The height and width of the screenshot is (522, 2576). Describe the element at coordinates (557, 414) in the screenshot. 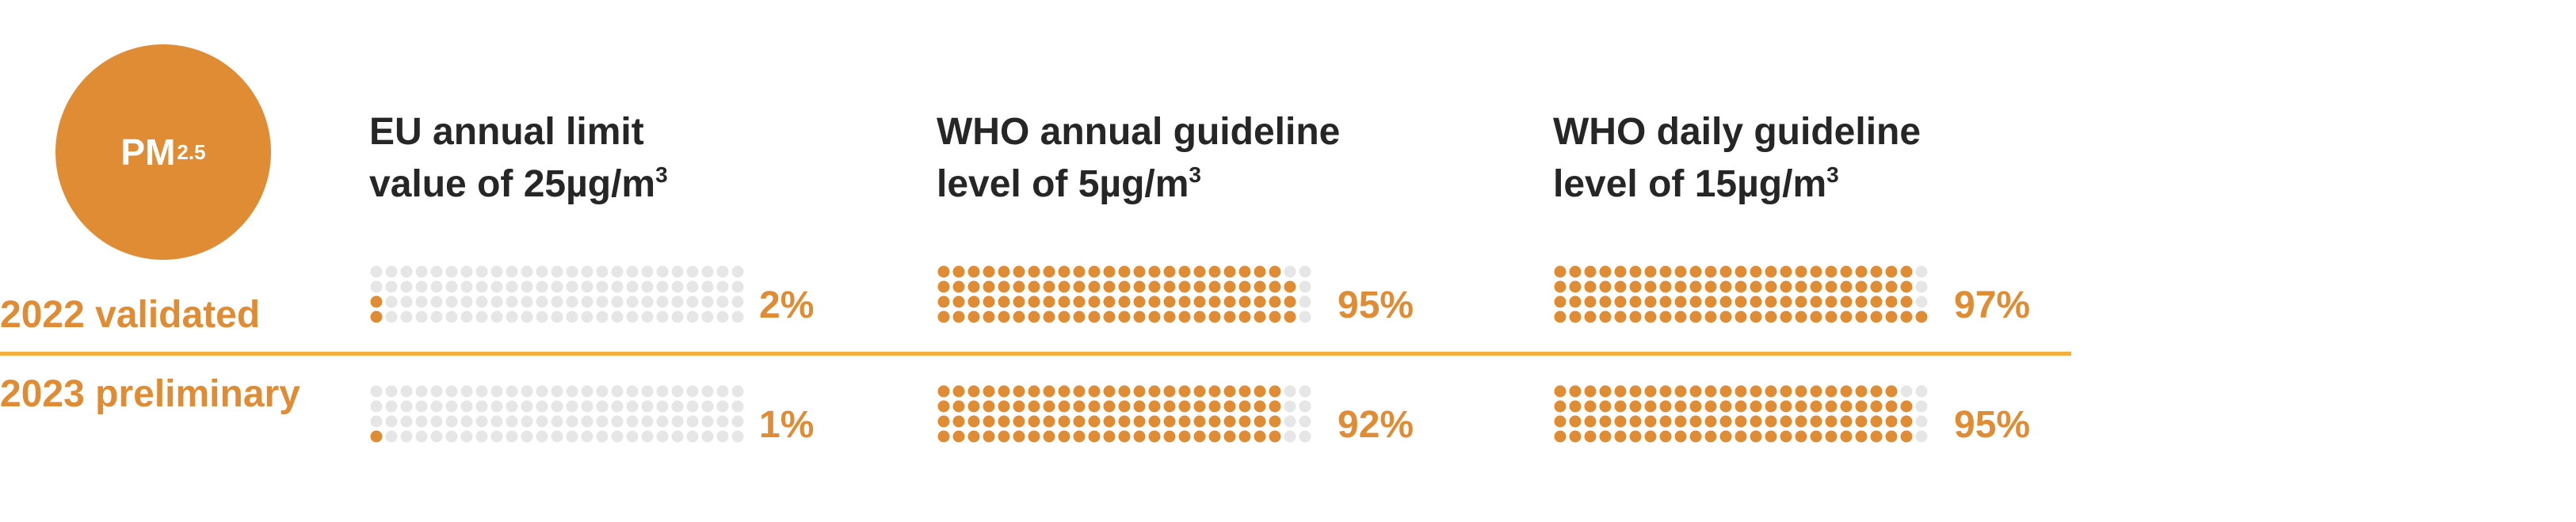

I see `waffle-2023-eu-annual` at that location.